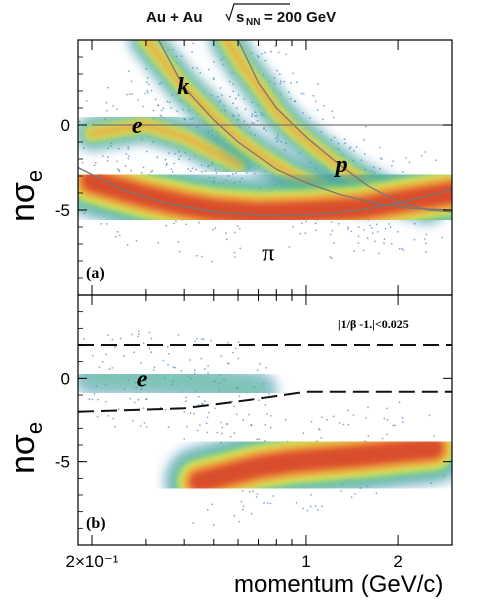 This screenshot has width=485, height=600. What do you see at coordinates (23, 202) in the screenshot?
I see `y-axis-label-a-main: nσ` at bounding box center [23, 202].